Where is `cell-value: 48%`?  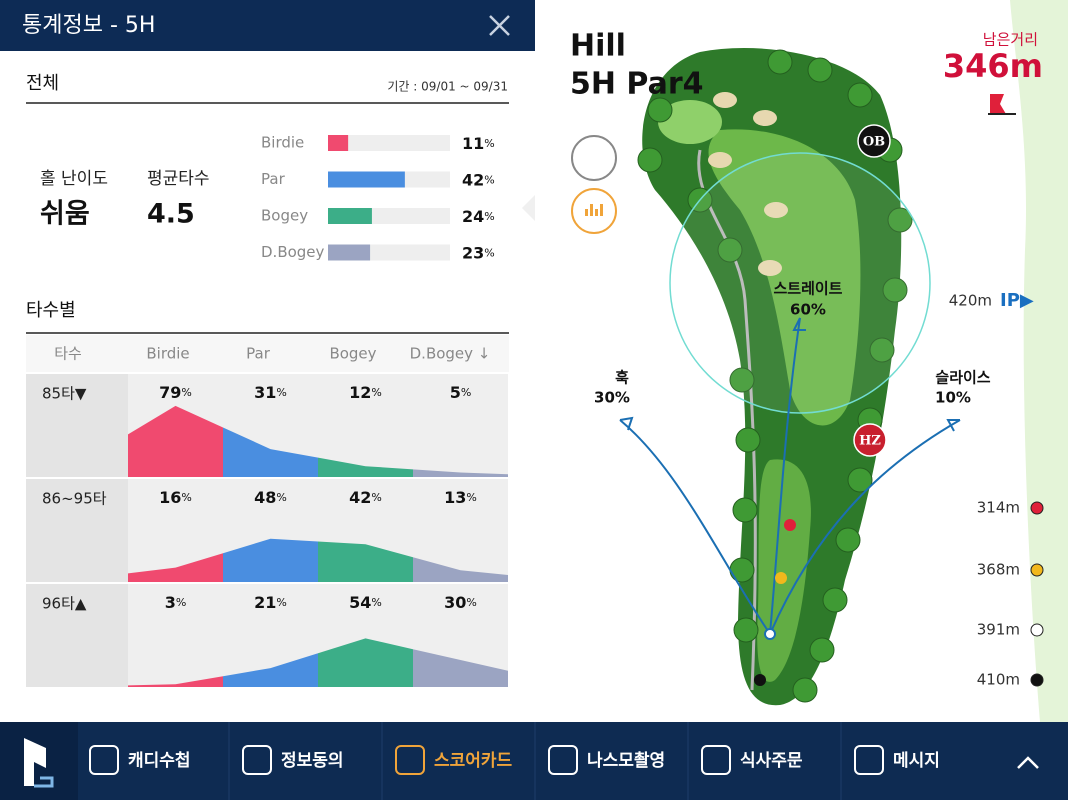
cell-value: 48% is located at coordinates (270, 497).